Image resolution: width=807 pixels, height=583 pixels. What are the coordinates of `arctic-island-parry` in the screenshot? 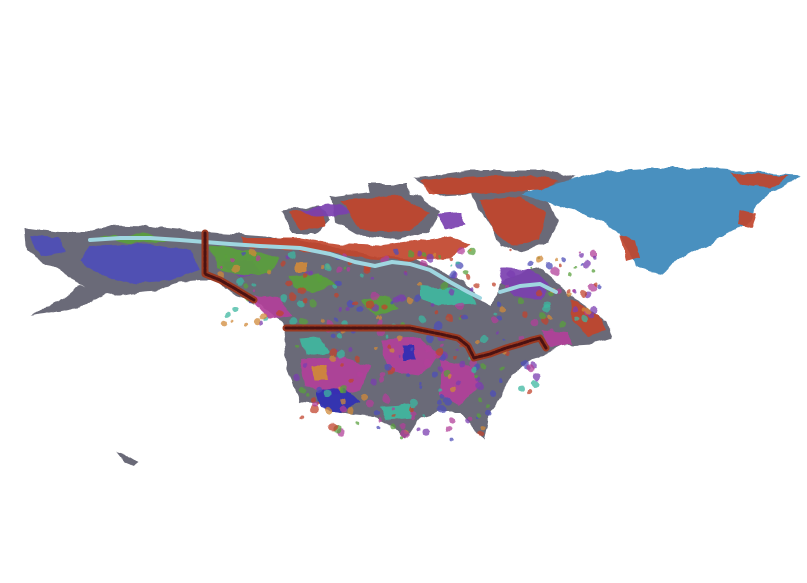 It's located at (389, 191).